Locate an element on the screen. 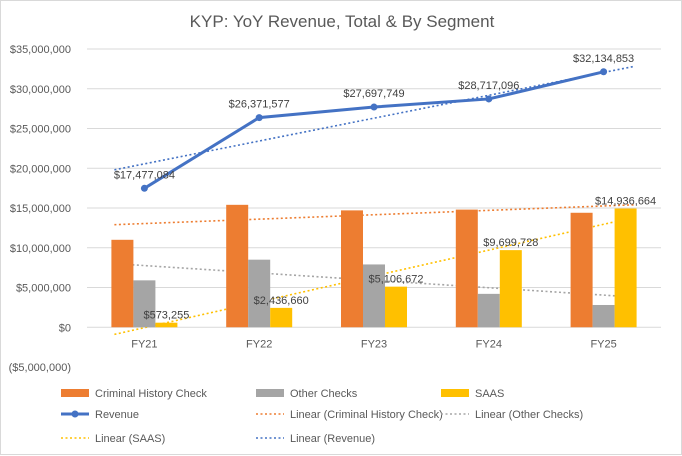 The height and width of the screenshot is (456, 682). revenue-data-label: $28,717,096 is located at coordinates (488, 86).